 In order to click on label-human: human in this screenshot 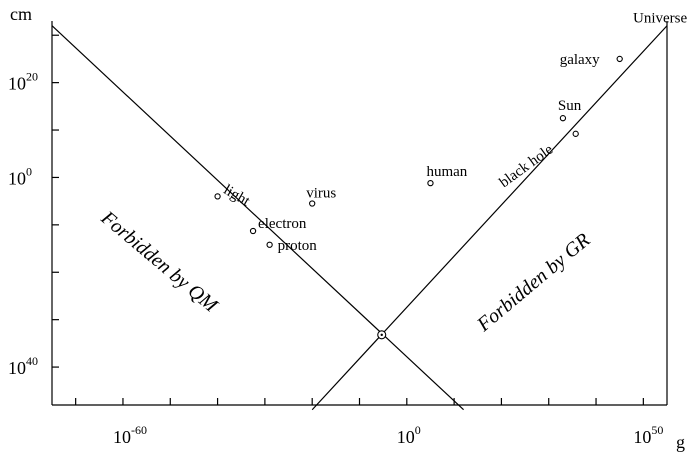, I will do `click(446, 172)`.